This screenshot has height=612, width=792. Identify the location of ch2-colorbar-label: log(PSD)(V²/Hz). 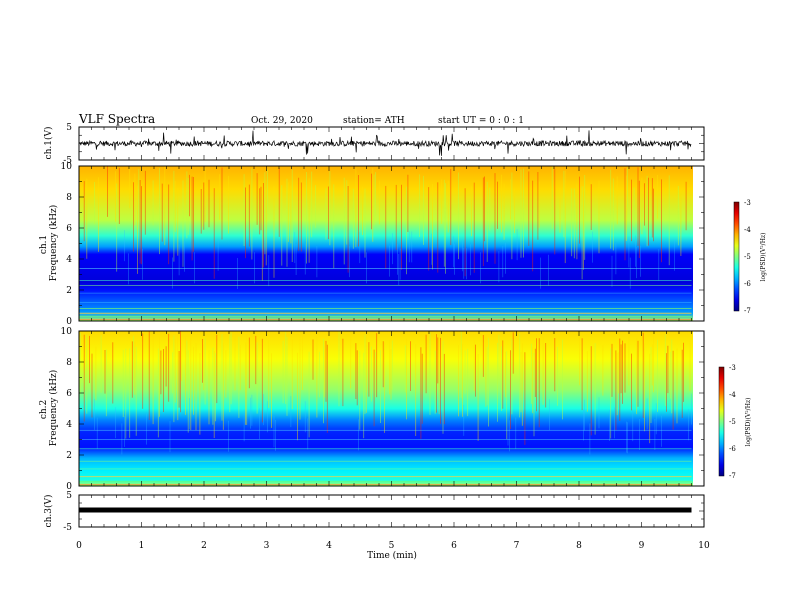
(748, 422).